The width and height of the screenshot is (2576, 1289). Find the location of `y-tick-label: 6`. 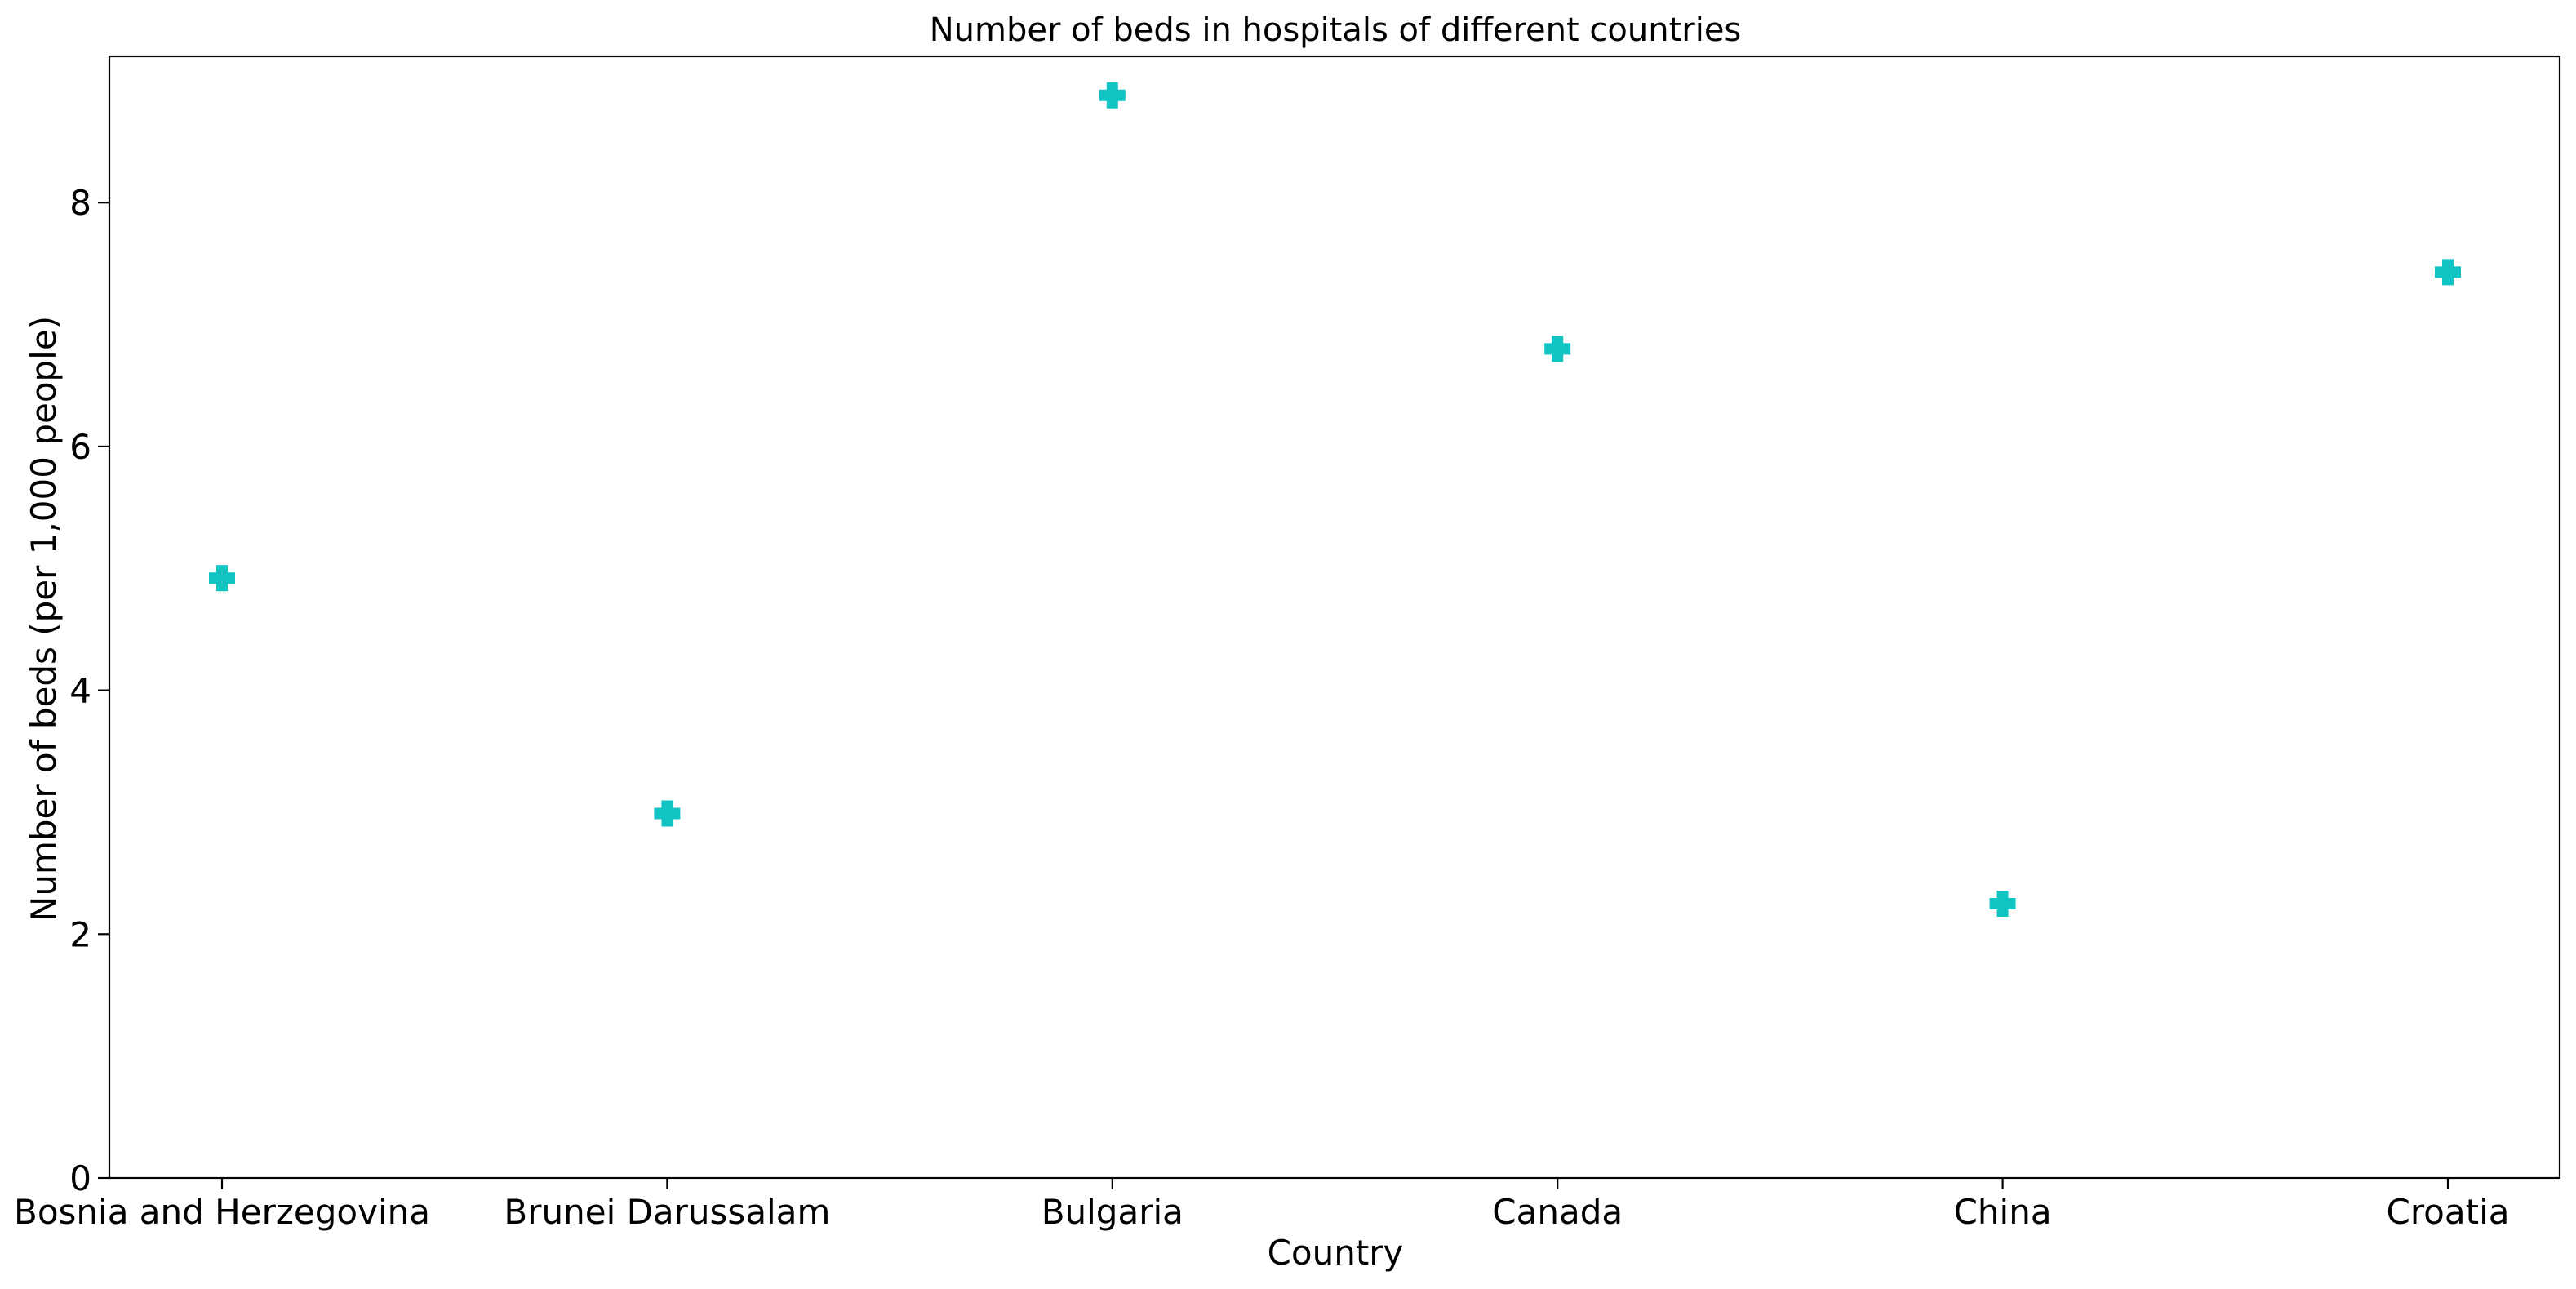

y-tick-label: 6 is located at coordinates (80, 447).